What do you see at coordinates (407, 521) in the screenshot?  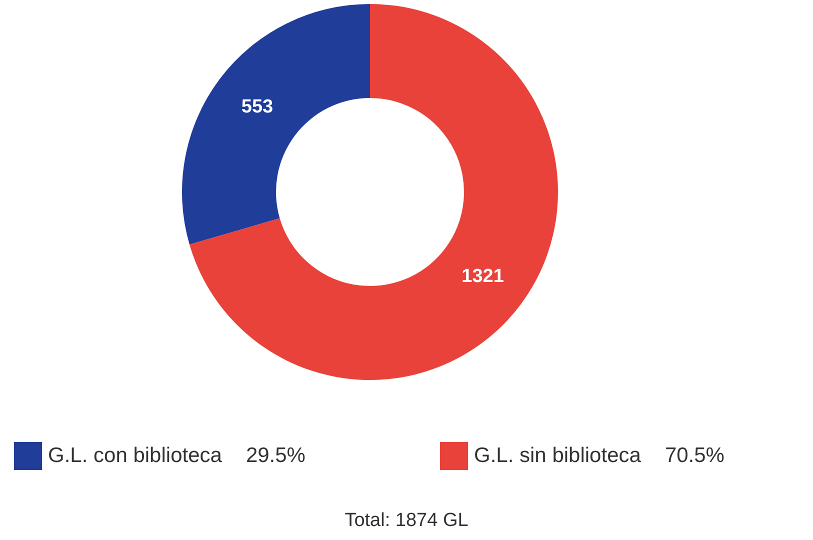 I see `text: Total: 1874 GL` at bounding box center [407, 521].